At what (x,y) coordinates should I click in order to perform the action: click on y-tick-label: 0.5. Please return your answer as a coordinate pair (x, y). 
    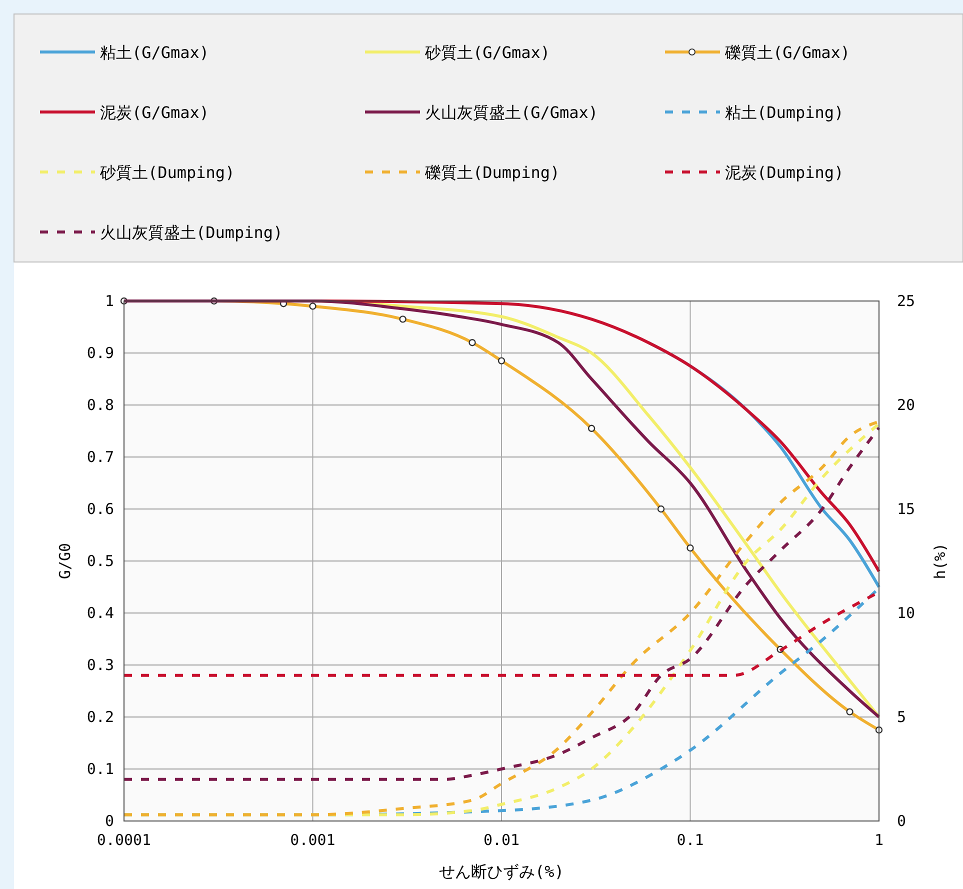
    Looking at the image, I should click on (100, 561).